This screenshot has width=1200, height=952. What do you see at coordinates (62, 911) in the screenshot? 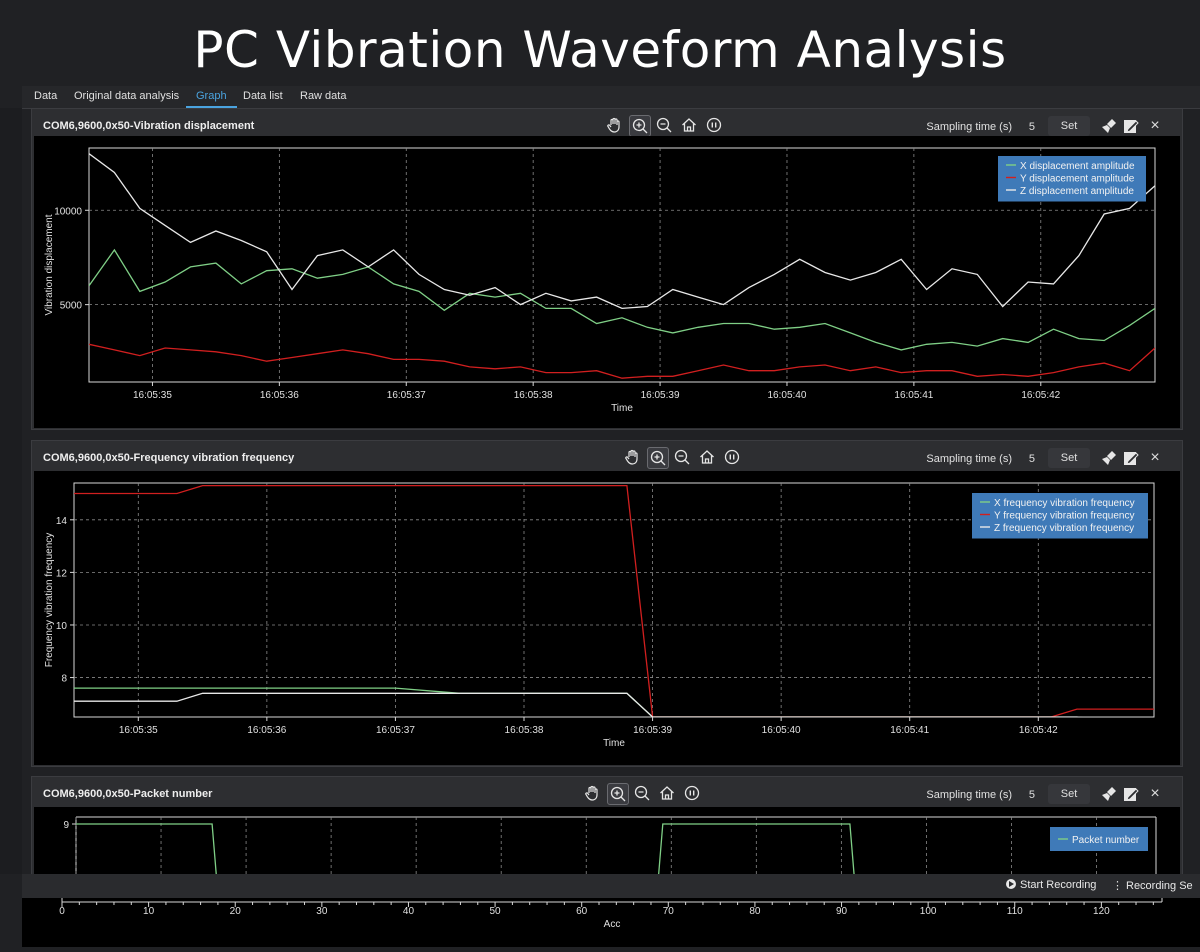
I see `x-tick-label: 0` at bounding box center [62, 911].